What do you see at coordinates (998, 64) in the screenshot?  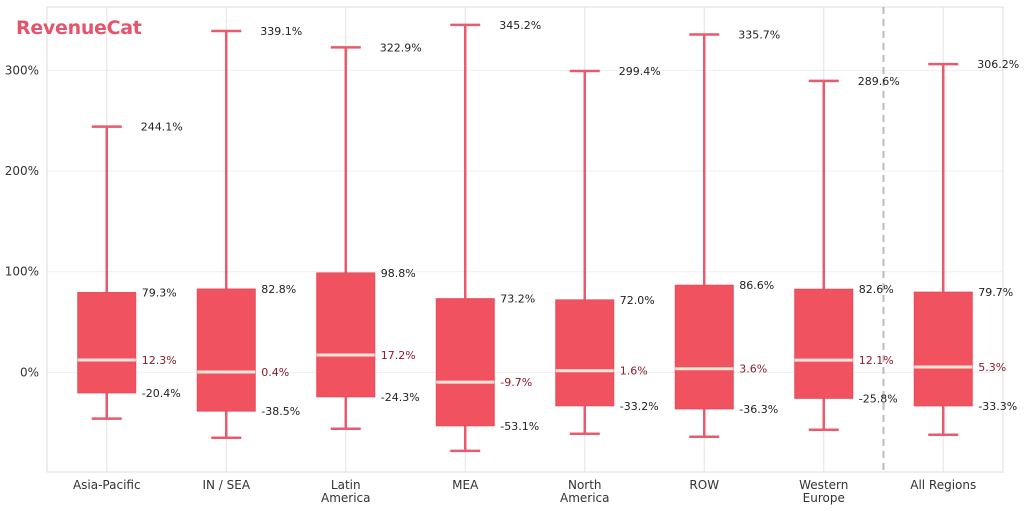 I see `whisker-high-label: 306.2%` at bounding box center [998, 64].